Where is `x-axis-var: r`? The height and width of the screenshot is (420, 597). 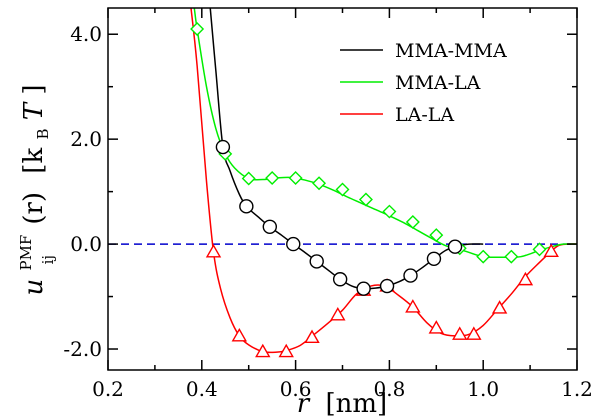
x-axis-var: r is located at coordinates (304, 404).